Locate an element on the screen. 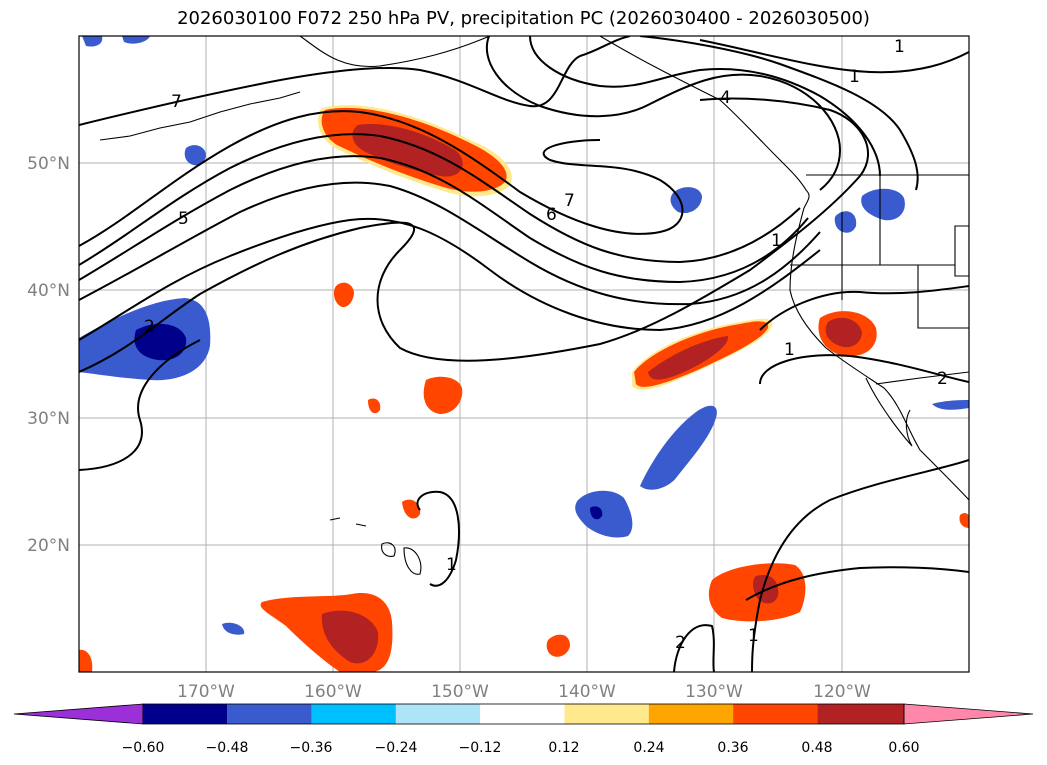 The image size is (1047, 765). contour-label: 4 is located at coordinates (725, 98).